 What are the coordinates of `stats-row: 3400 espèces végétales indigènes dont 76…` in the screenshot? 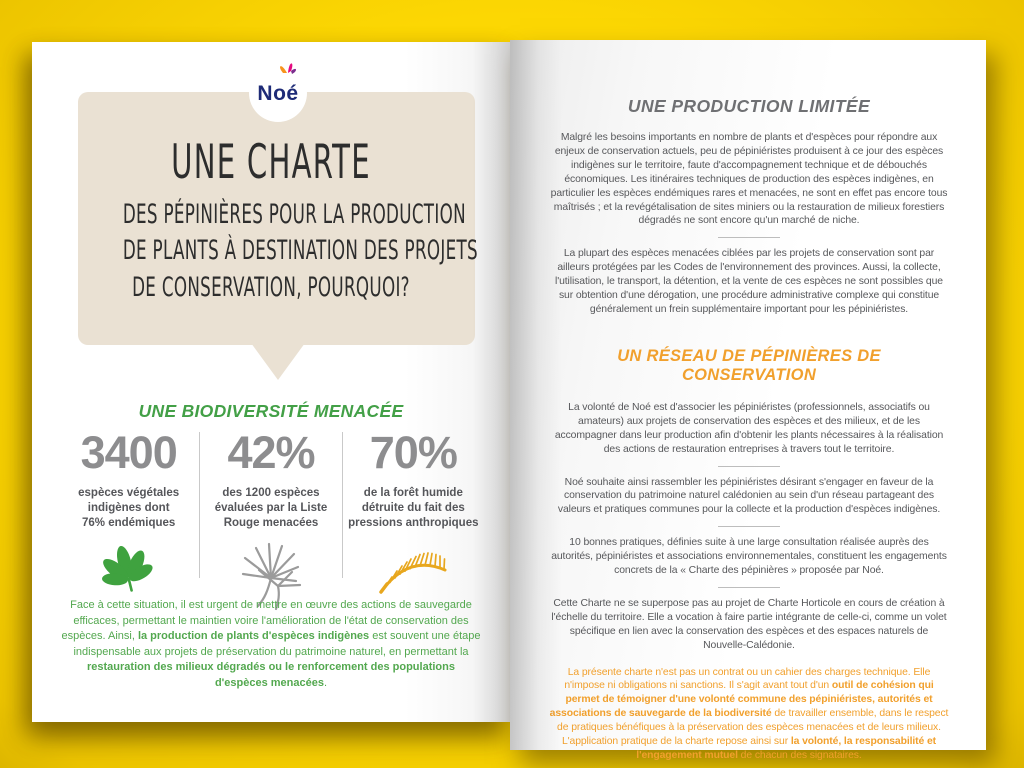 It's located at (271, 518).